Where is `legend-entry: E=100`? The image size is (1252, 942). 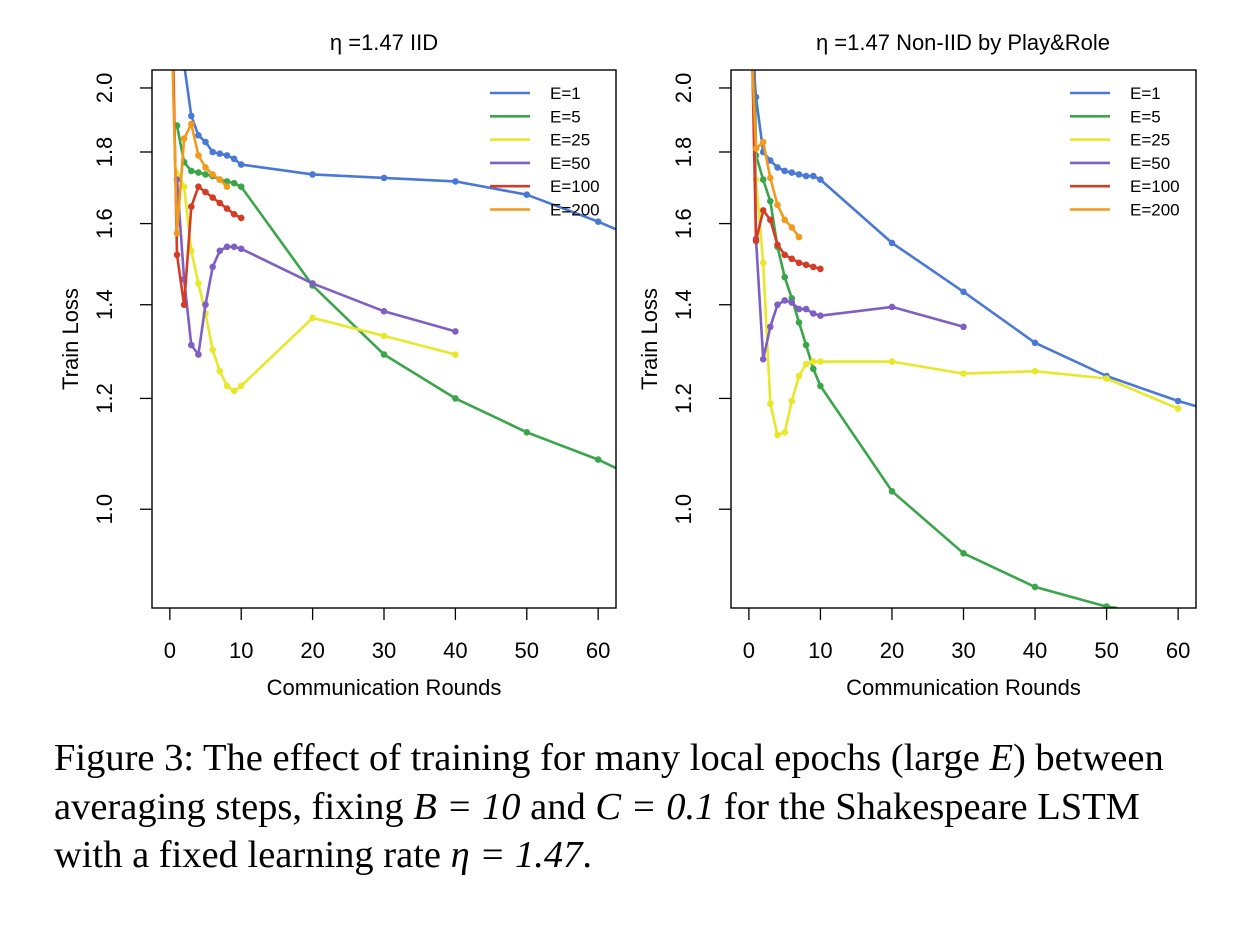
legend-entry: E=100 is located at coordinates (575, 186).